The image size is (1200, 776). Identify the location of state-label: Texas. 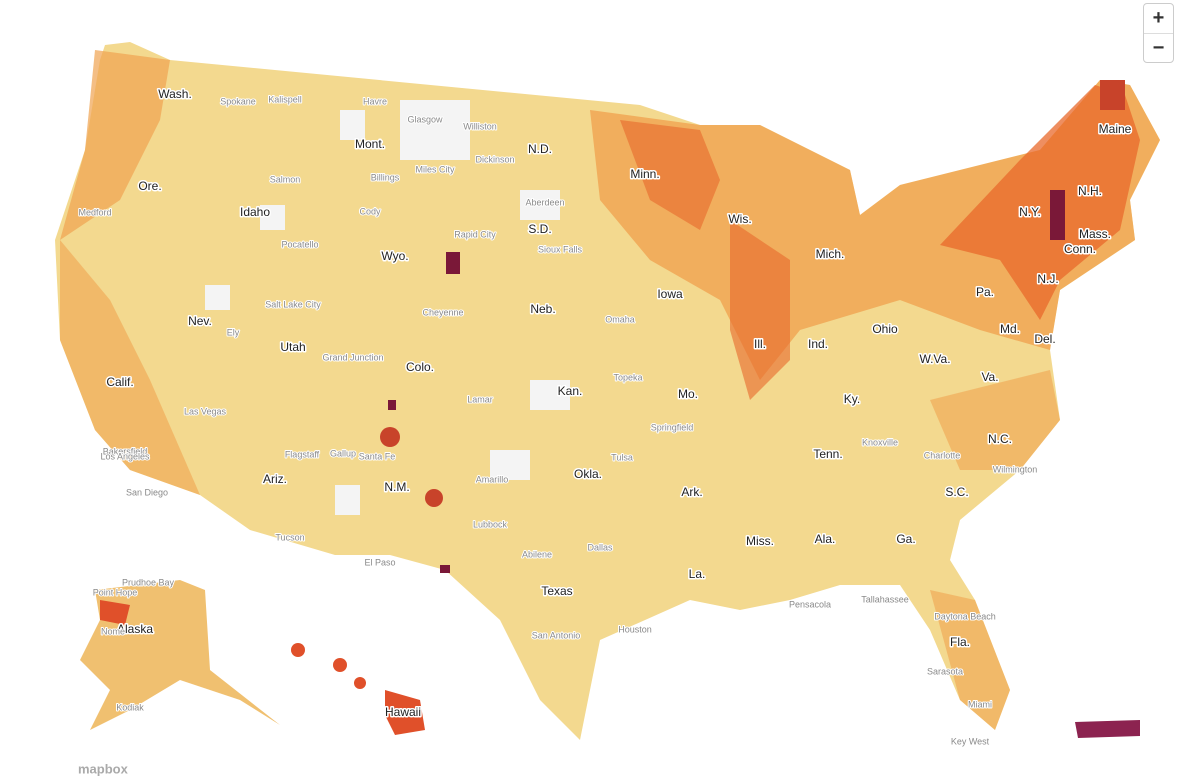
(556, 591).